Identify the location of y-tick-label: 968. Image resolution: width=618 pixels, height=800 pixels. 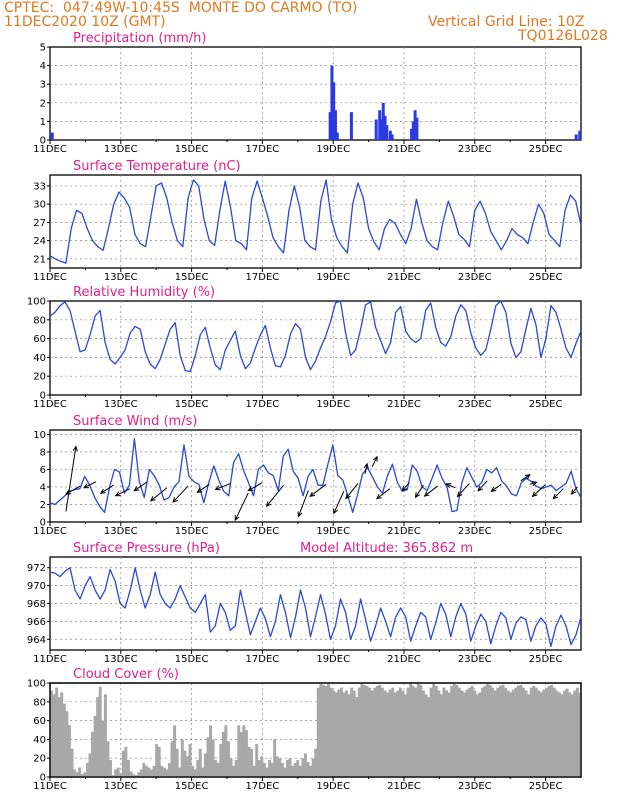
(36, 604).